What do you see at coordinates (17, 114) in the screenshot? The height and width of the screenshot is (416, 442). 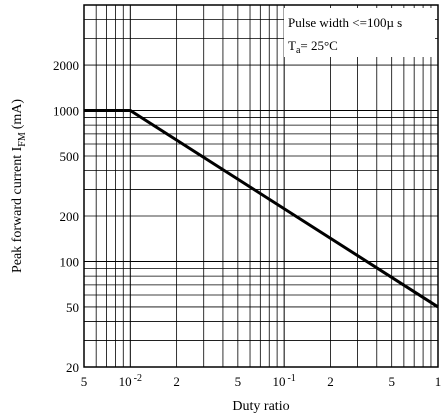 I see `y-axis-label-unit: (mA)` at bounding box center [17, 114].